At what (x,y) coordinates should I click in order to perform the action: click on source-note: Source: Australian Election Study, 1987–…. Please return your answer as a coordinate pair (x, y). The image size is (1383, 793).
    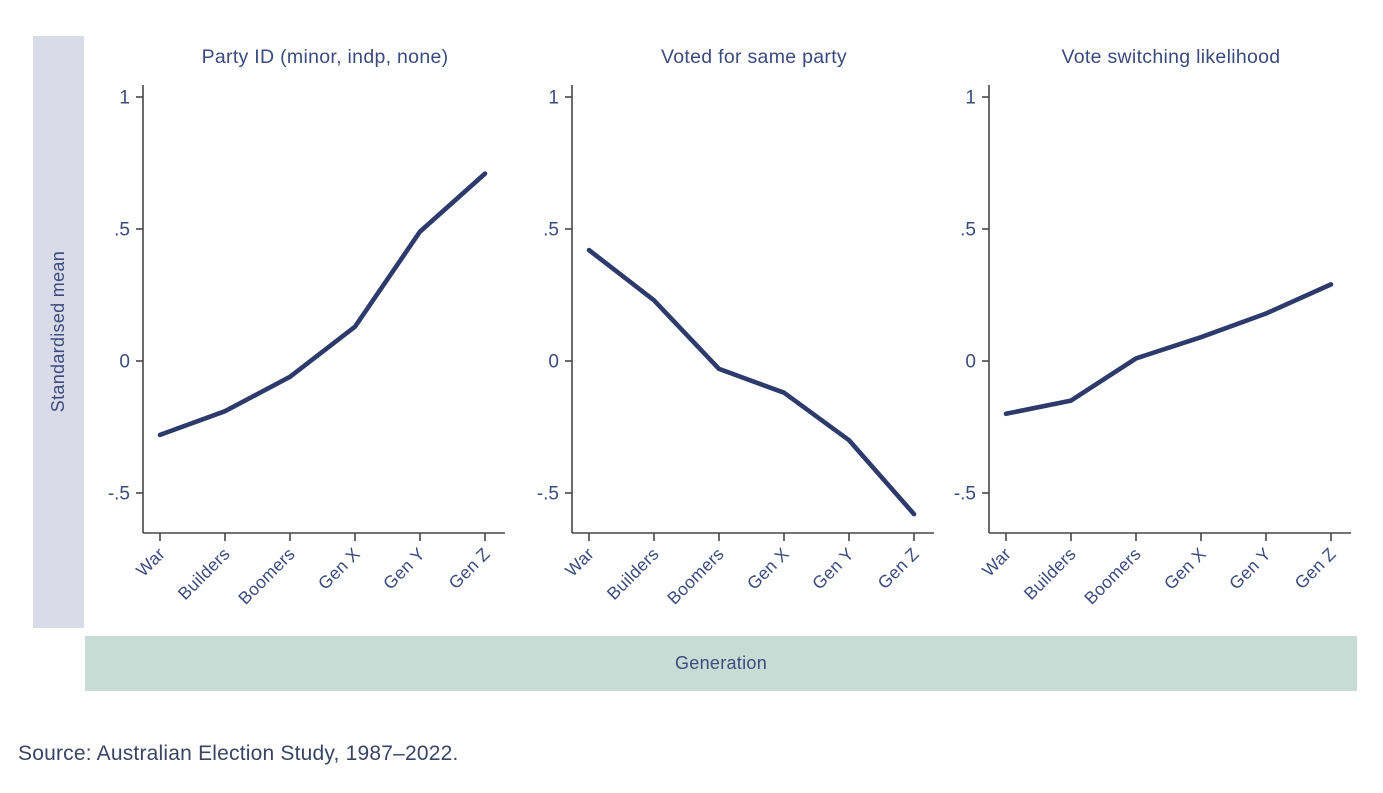
    Looking at the image, I should click on (238, 753).